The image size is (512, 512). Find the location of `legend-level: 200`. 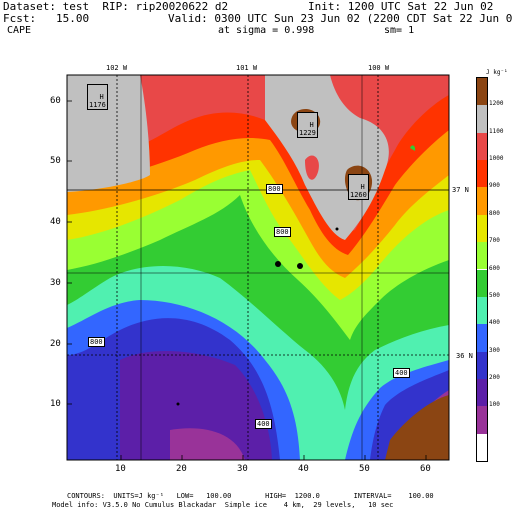

legend-level: 200 is located at coordinates (494, 377).